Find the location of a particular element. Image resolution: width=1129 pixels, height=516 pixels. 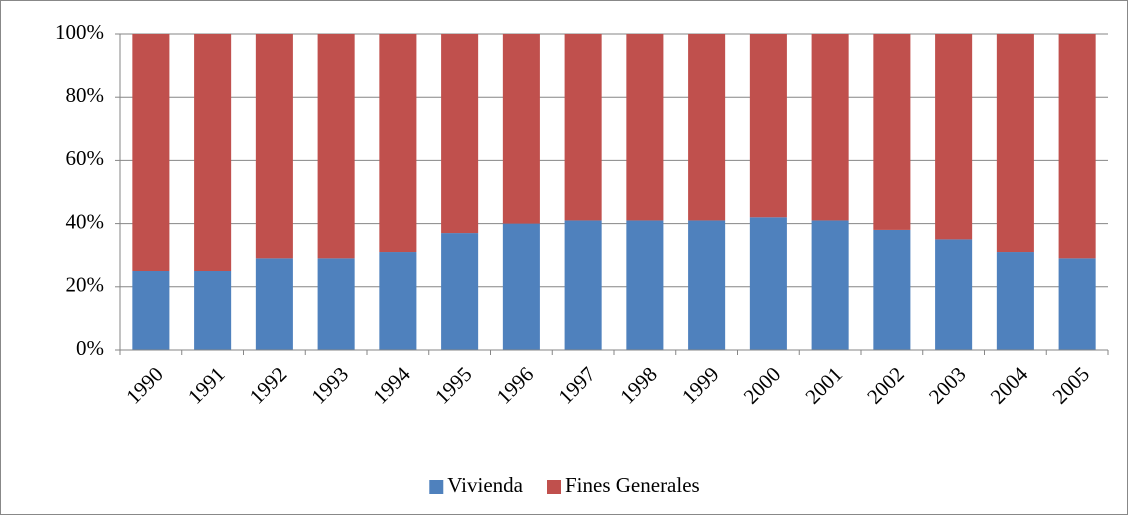

y-tick-label: 20% is located at coordinates (85, 285).